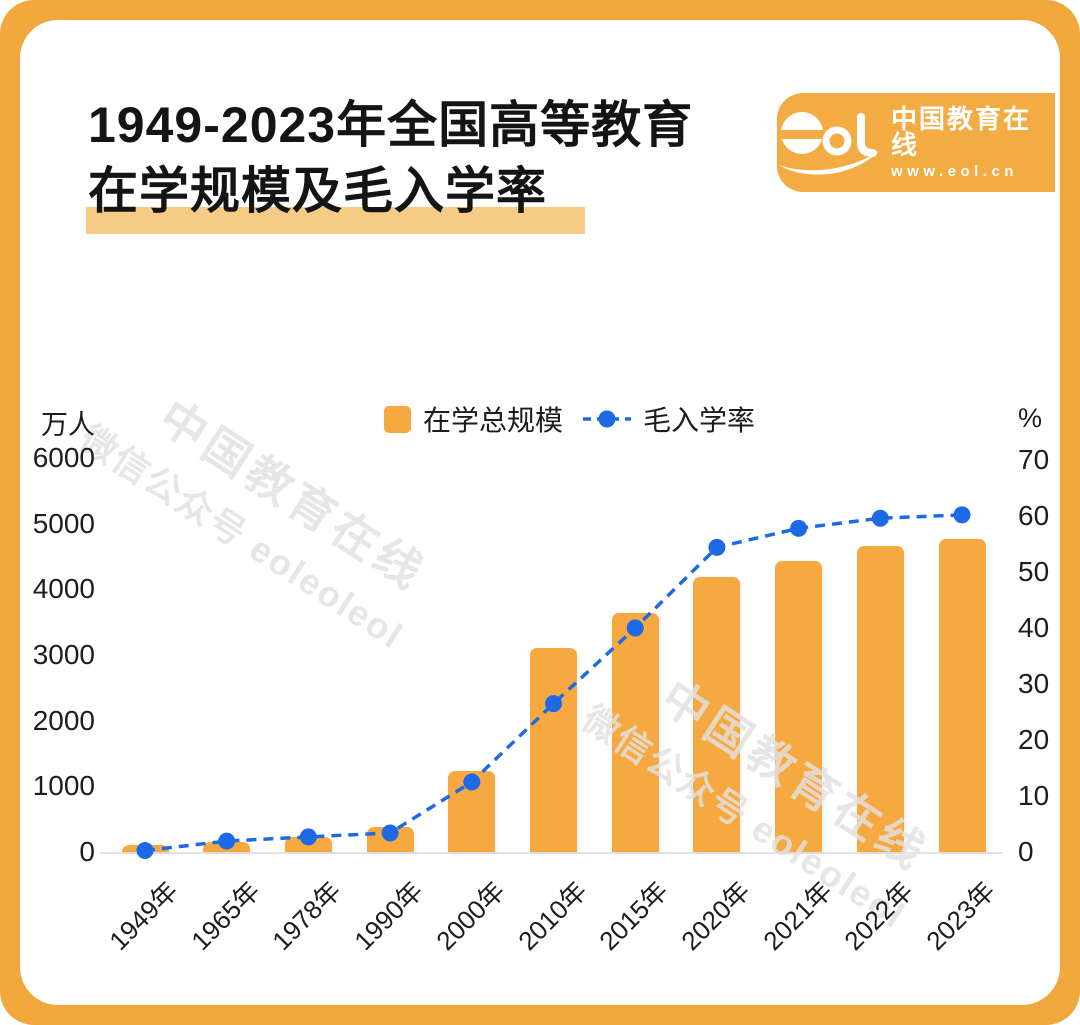 Image resolution: width=1080 pixels, height=1025 pixels. Describe the element at coordinates (1034, 795) in the screenshot. I see `right-axis-tick: 10` at that location.